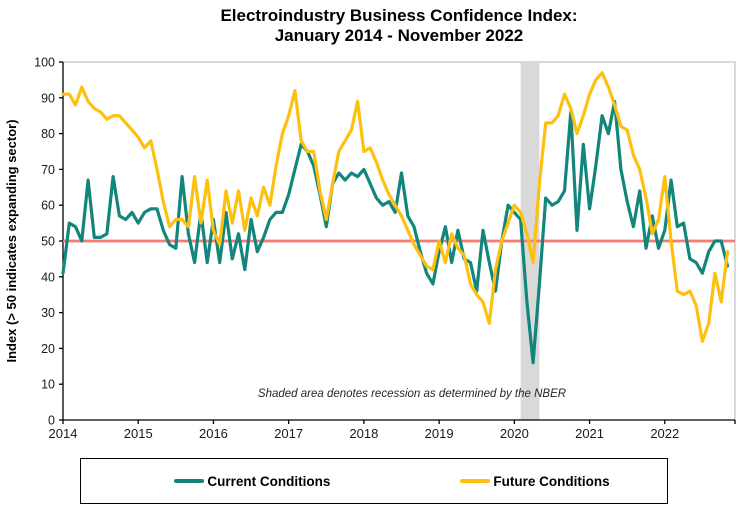  What do you see at coordinates (48, 313) in the screenshot?
I see `y-tick-label: 30` at bounding box center [48, 313].